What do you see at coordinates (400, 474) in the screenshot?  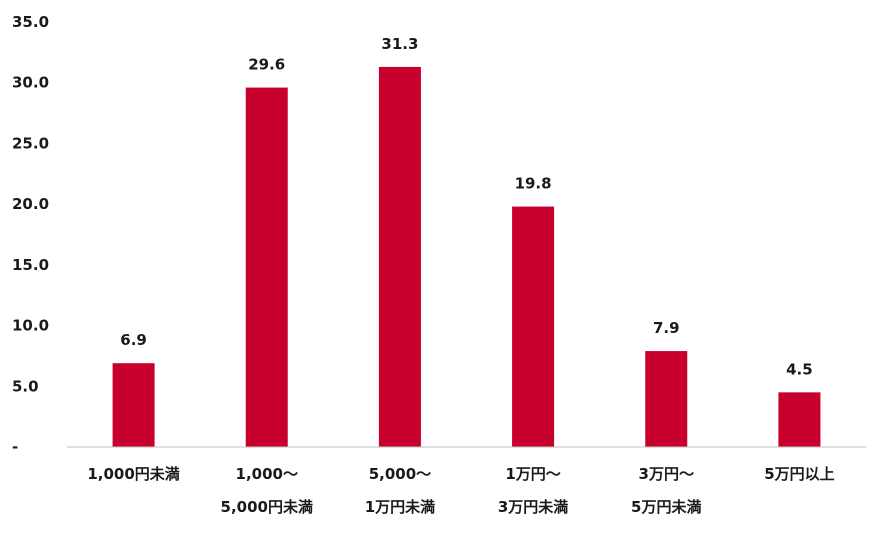 I see `x-tick-label: 5,000～` at bounding box center [400, 474].